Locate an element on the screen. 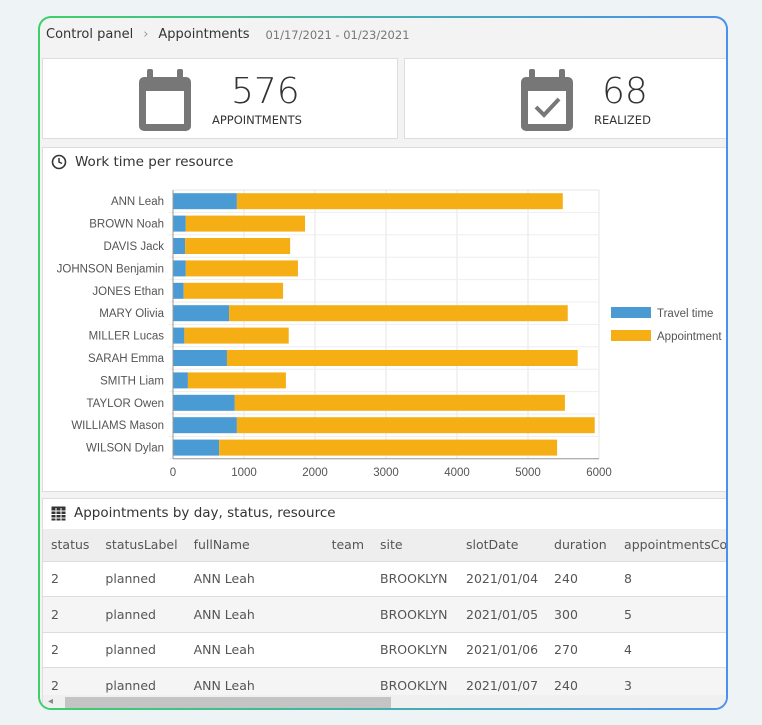 The image size is (762, 725). y-tick-label: WILSON Dylan is located at coordinates (125, 449).